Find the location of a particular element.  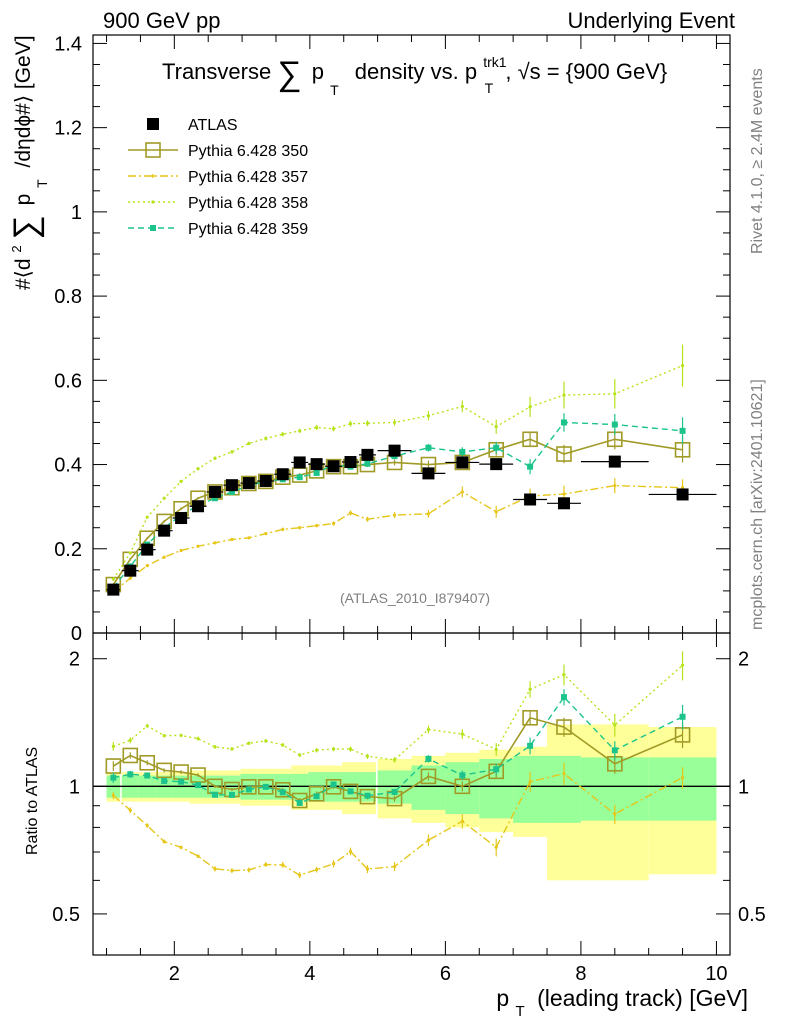

legend-entry: Pythia 6.428 359 is located at coordinates (218, 229).